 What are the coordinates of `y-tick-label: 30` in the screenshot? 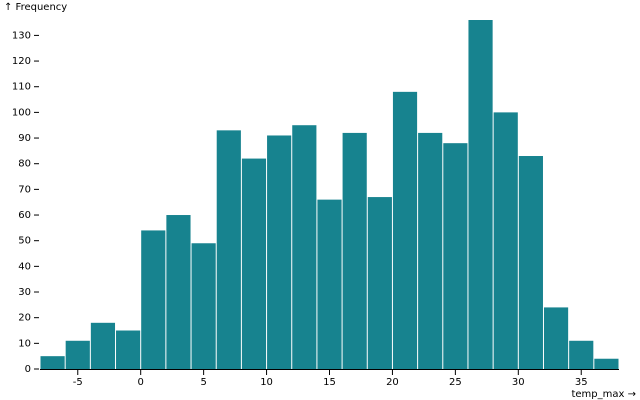 It's located at (24, 292).